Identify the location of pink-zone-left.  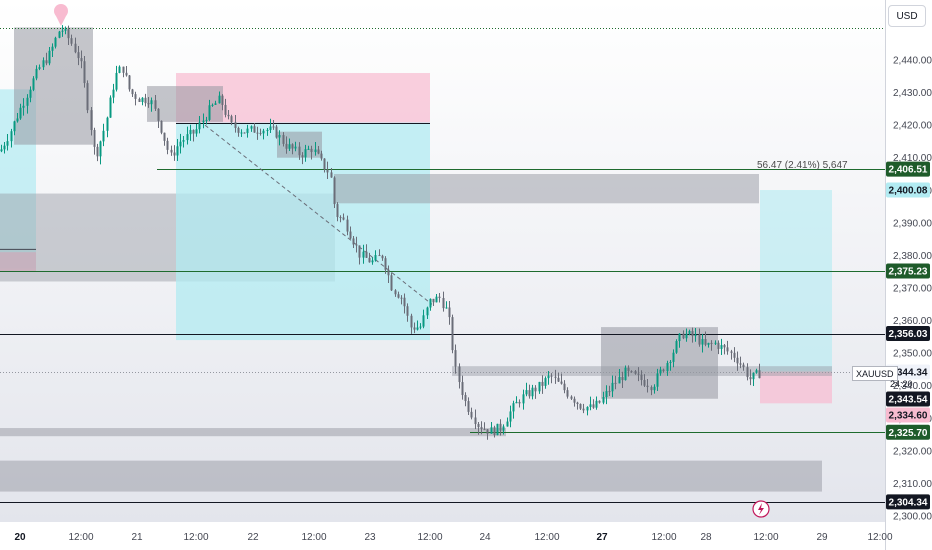
(18, 262).